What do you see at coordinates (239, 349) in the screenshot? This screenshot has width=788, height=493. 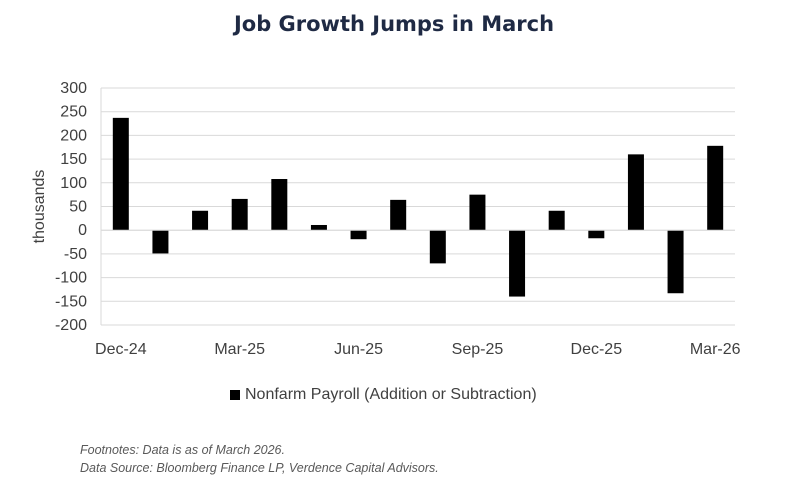 I see `x-tick-label: Mar-25` at bounding box center [239, 349].